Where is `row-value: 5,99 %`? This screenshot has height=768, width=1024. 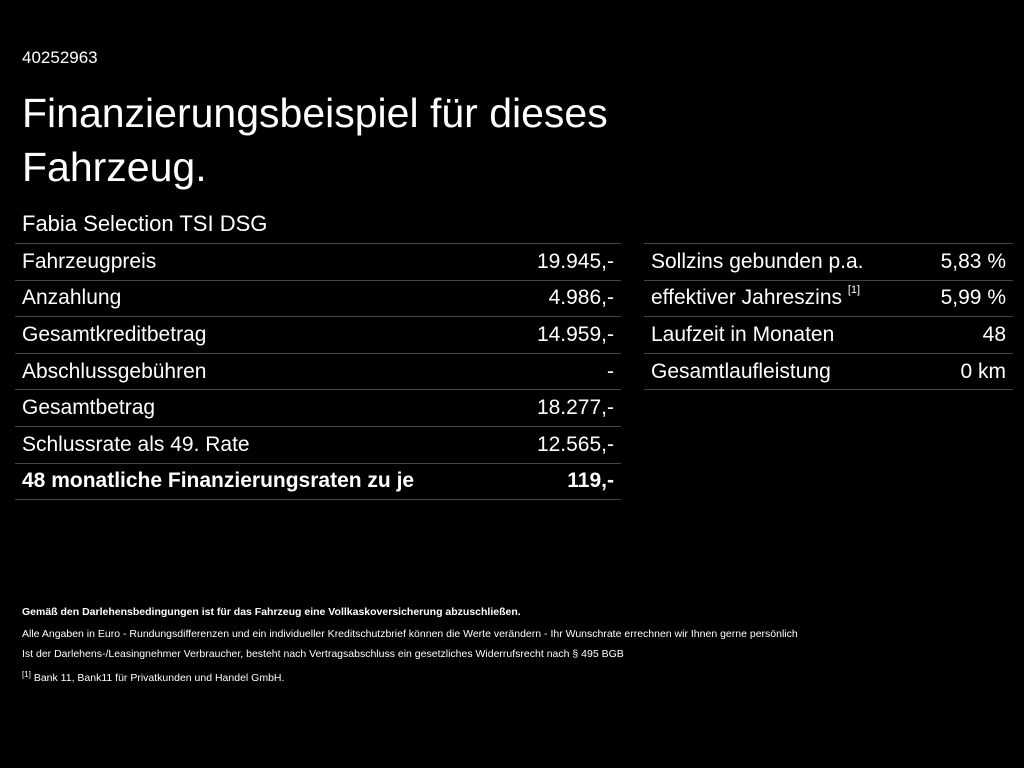
row-value: 5,99 % is located at coordinates (973, 298).